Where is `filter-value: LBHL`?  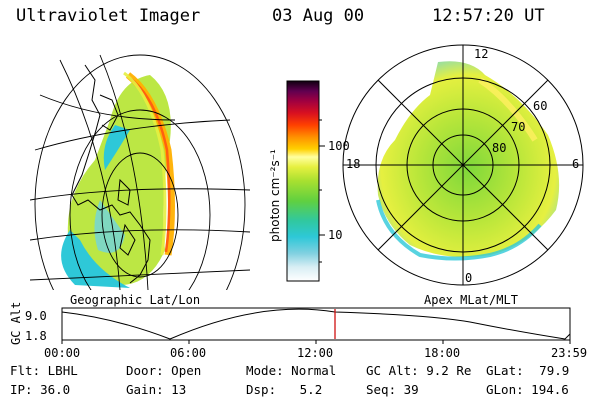
filter-value: LBHL is located at coordinates (62, 370).